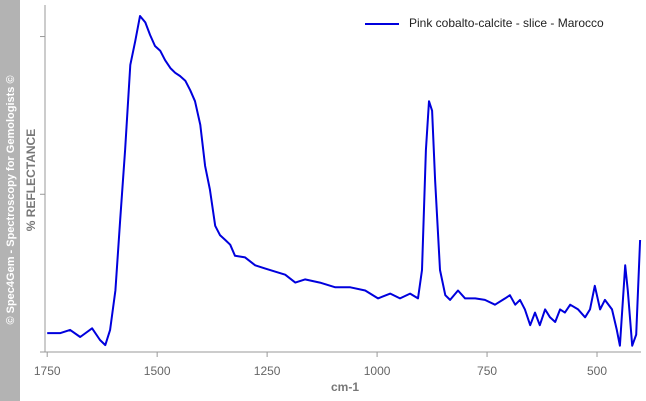  What do you see at coordinates (506, 23) in the screenshot?
I see `legend-label: Pink cobalto-calcite - slice - Marocco` at bounding box center [506, 23].